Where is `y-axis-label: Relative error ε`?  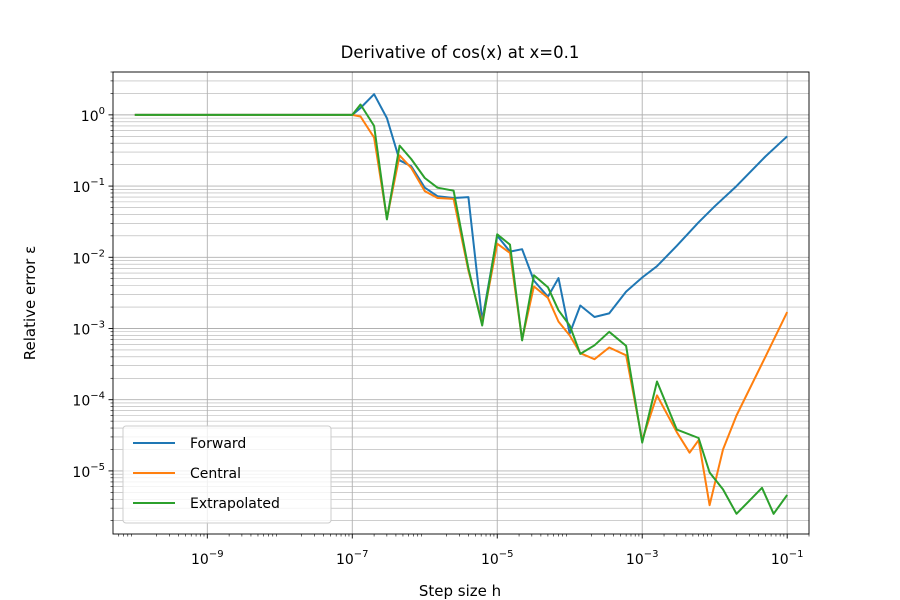 y-axis-label: Relative error ε is located at coordinates (30, 303).